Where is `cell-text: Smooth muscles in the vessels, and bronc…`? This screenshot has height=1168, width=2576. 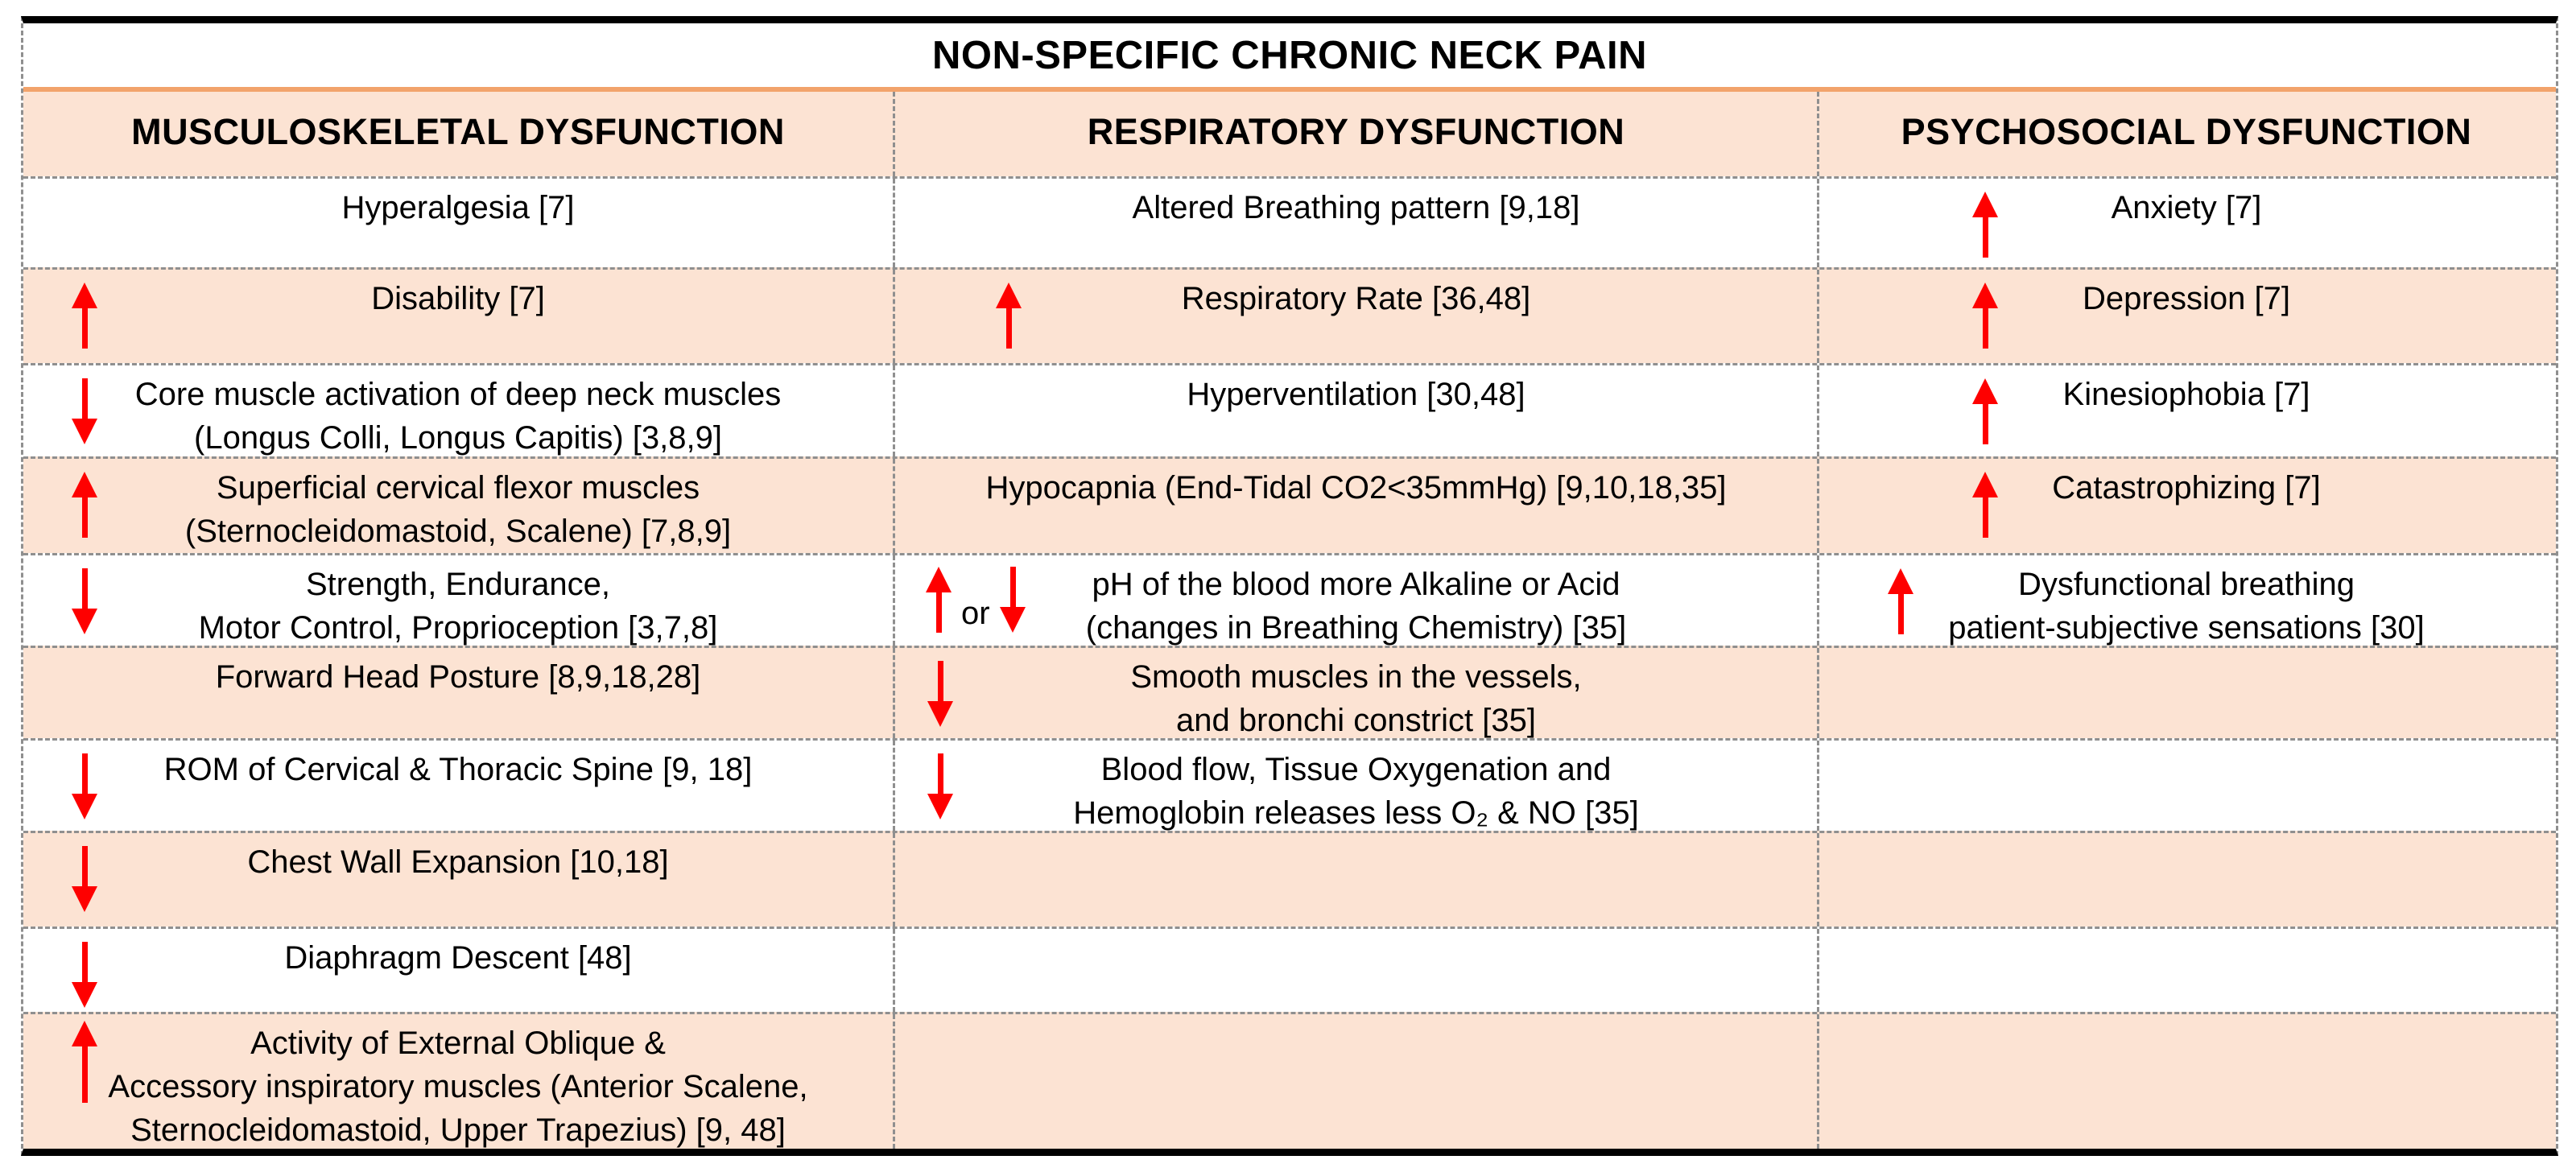 cell-text: Smooth muscles in the vessels, and bronc… is located at coordinates (1356, 698).